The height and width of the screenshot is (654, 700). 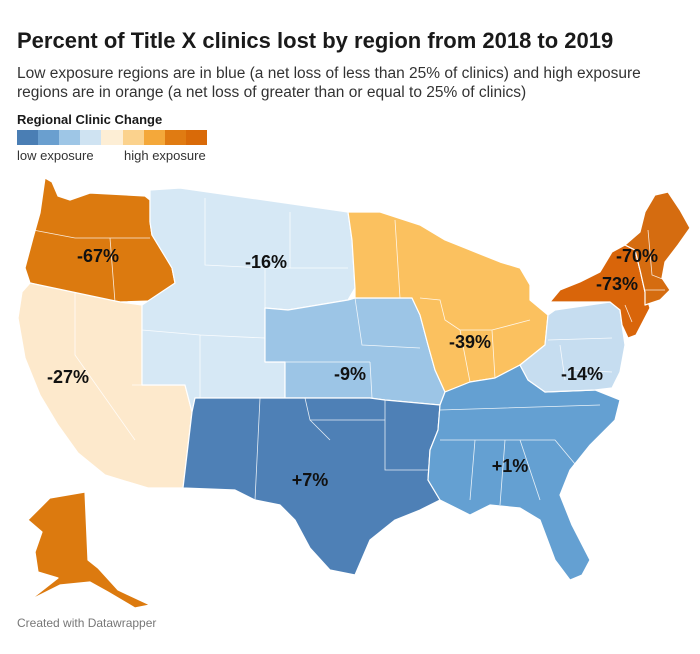 What do you see at coordinates (617, 284) in the screenshot?
I see `region-2-value-label: -73%` at bounding box center [617, 284].